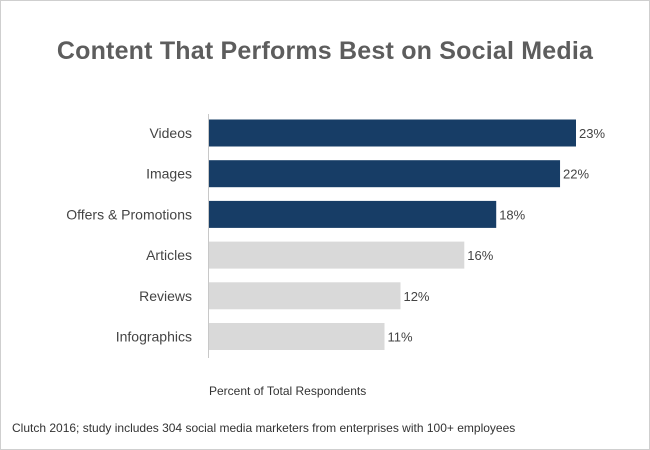 The width and height of the screenshot is (650, 450). What do you see at coordinates (305, 296) in the screenshot?
I see `bar-reviews` at bounding box center [305, 296].